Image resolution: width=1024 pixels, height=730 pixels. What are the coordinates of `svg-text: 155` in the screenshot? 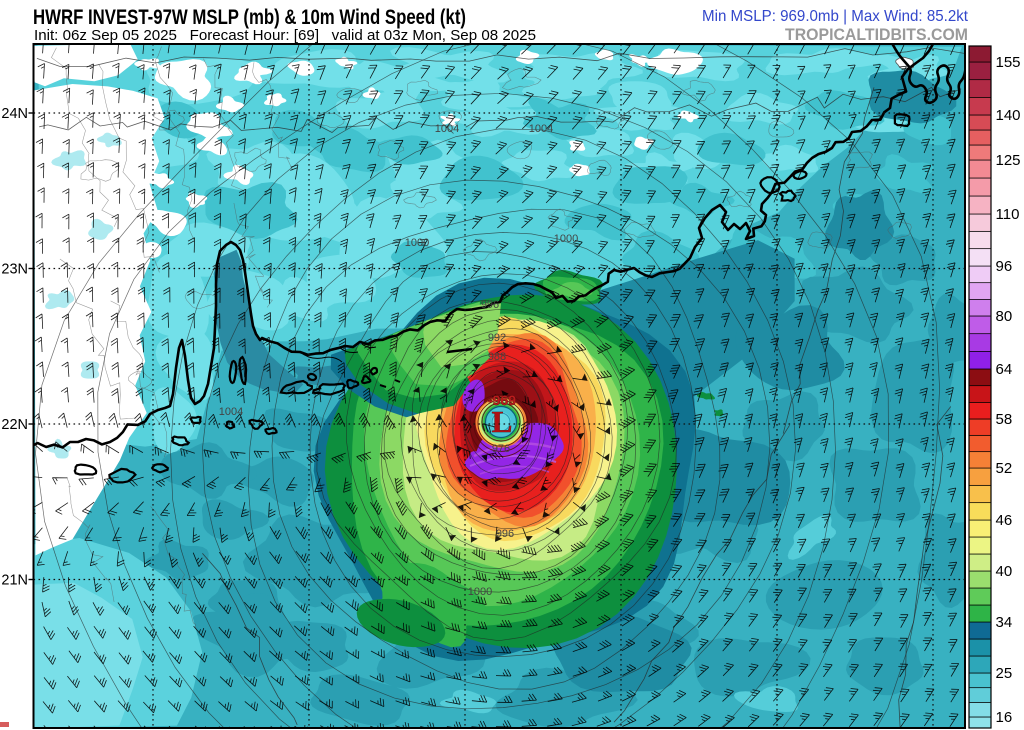 It's located at (1008, 62).